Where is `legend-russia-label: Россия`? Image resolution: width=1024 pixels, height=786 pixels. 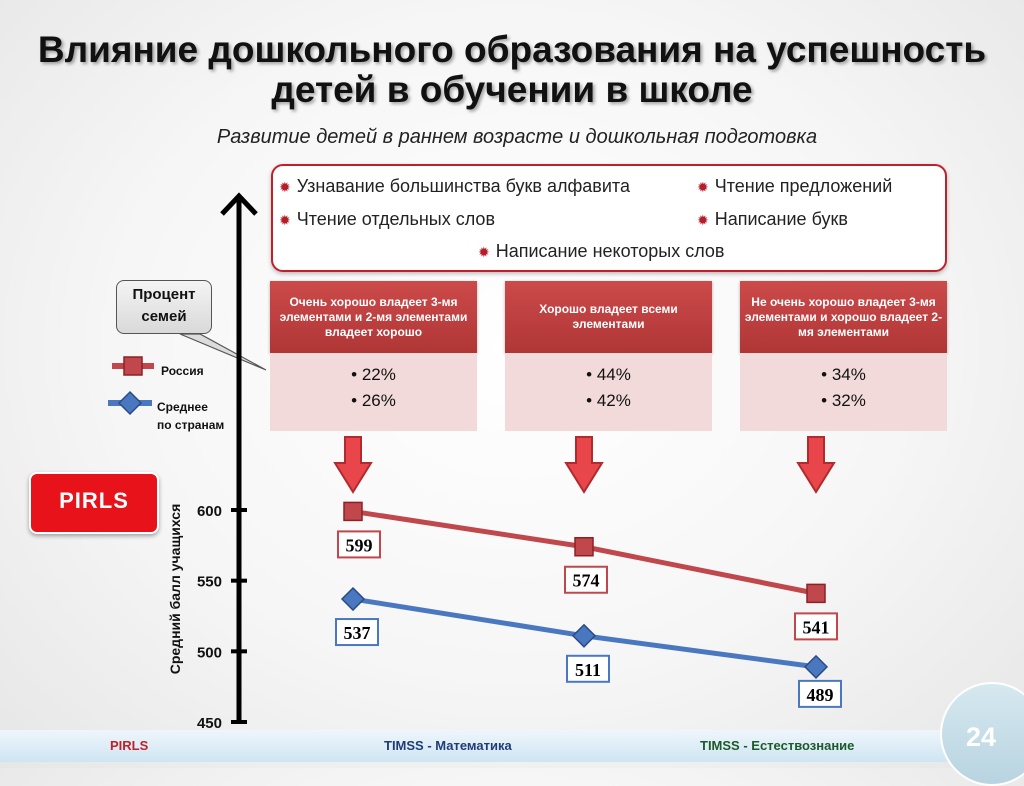
legend-russia-label: Россия is located at coordinates (182, 371).